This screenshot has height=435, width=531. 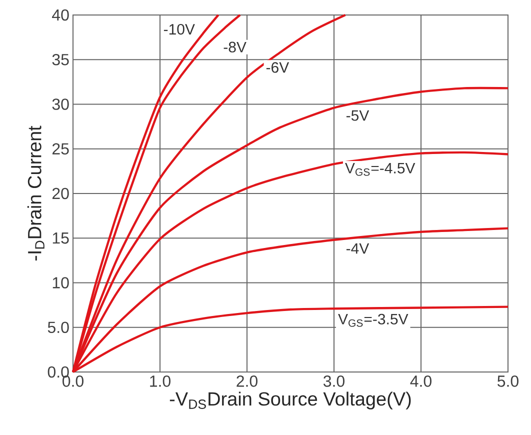 What do you see at coordinates (60, 15) in the screenshot?
I see `y-tick-label: 40` at bounding box center [60, 15].